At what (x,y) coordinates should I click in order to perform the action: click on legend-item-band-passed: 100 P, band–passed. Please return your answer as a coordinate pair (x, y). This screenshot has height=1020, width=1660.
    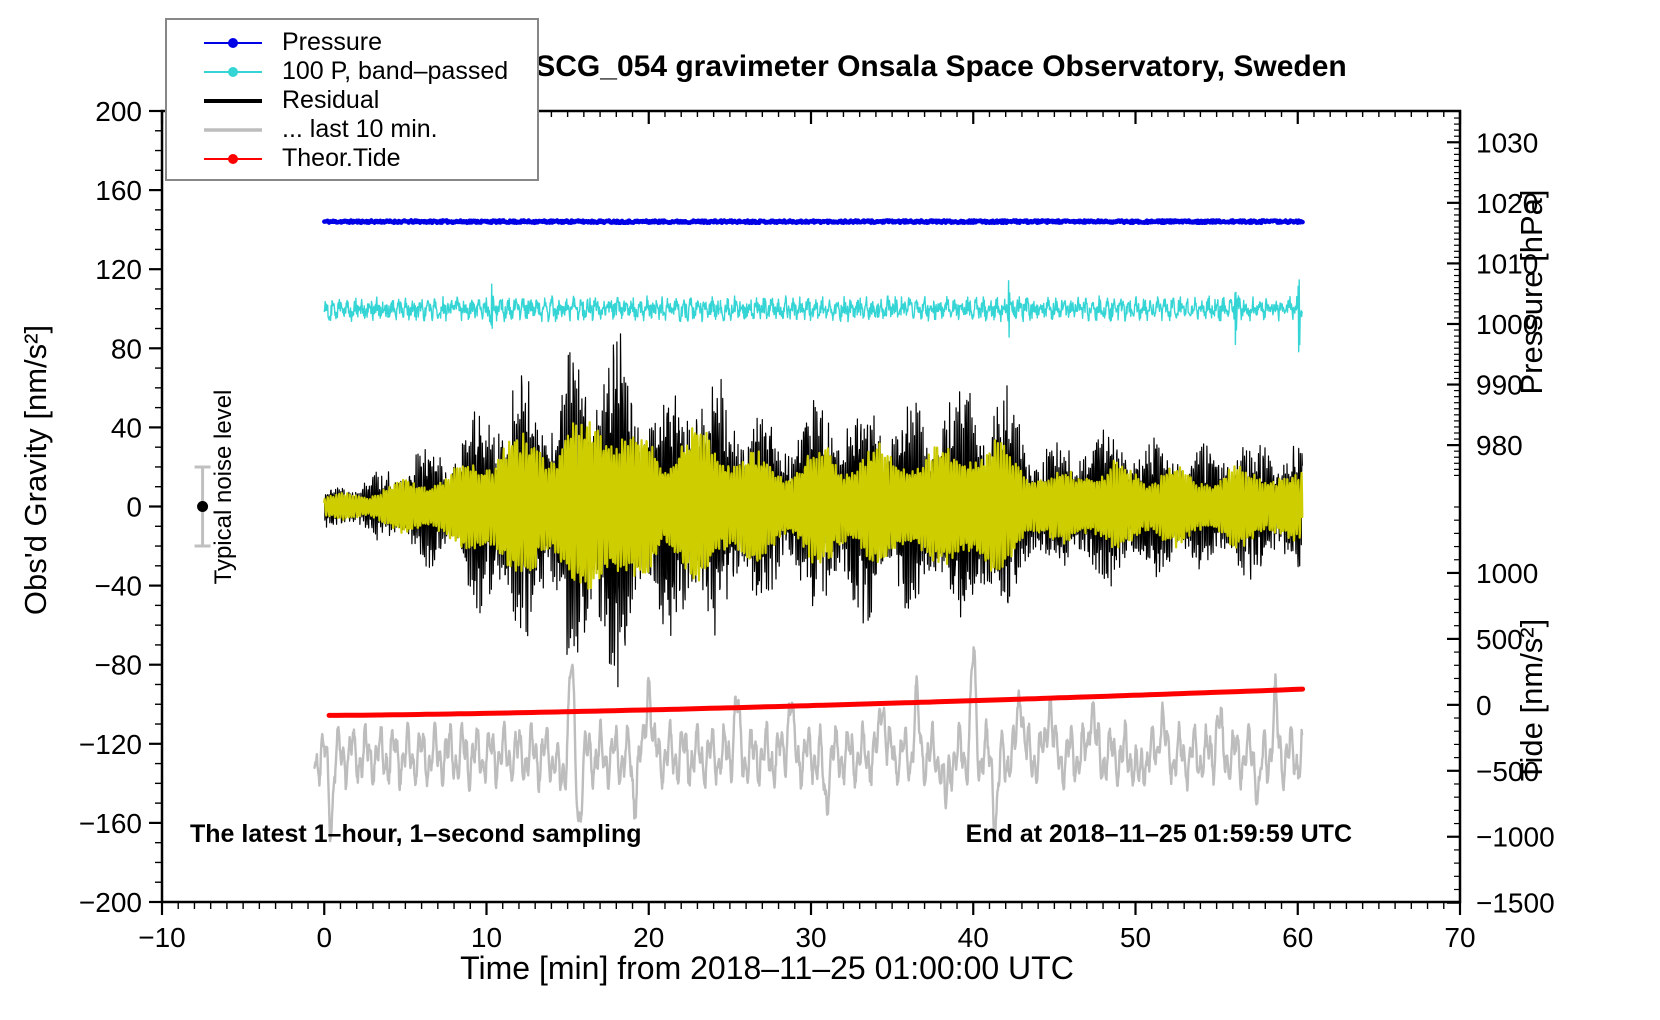
    Looking at the image, I should click on (352, 71).